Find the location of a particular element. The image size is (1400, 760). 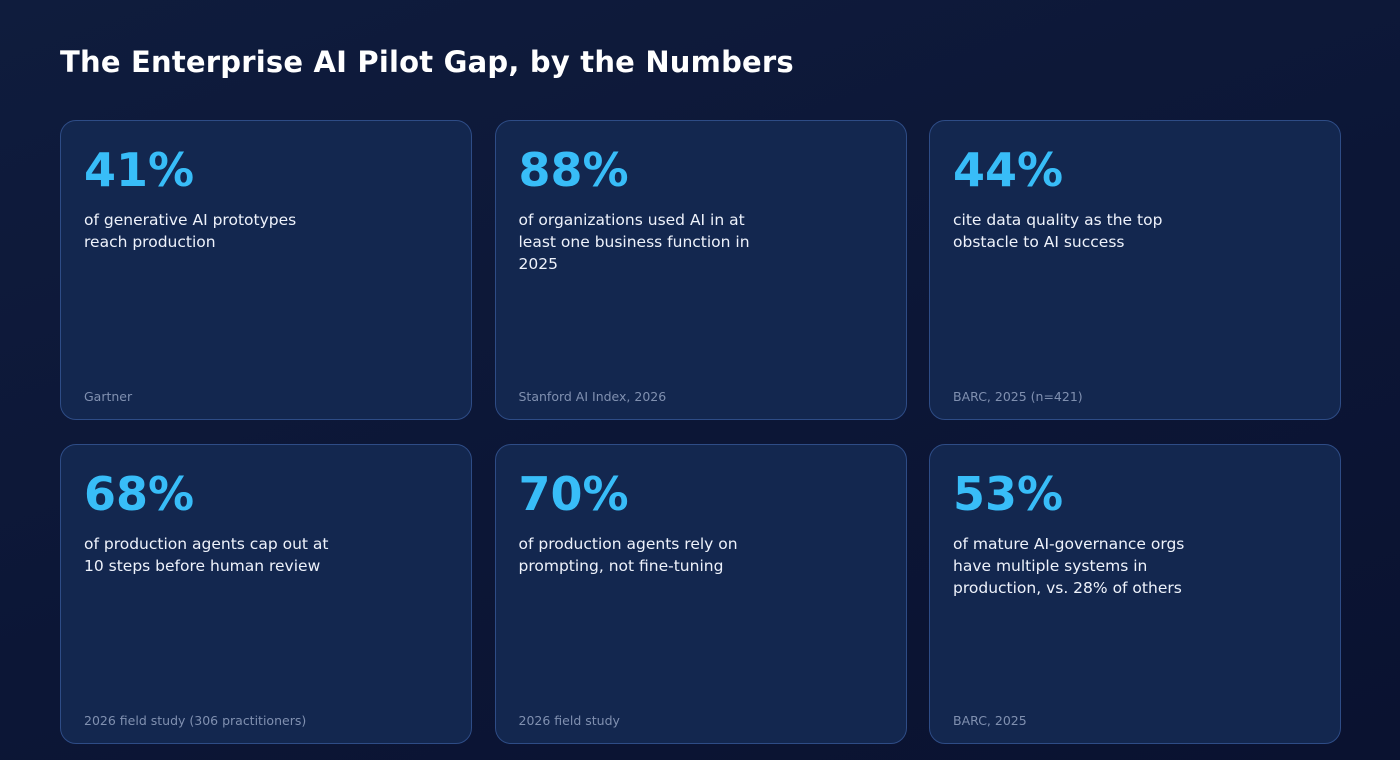

stat-value: 44% is located at coordinates (1008, 170).